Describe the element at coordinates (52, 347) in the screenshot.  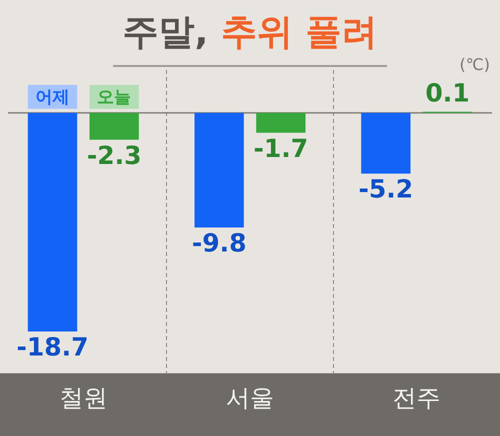
I see `data-label: -18.7` at that location.